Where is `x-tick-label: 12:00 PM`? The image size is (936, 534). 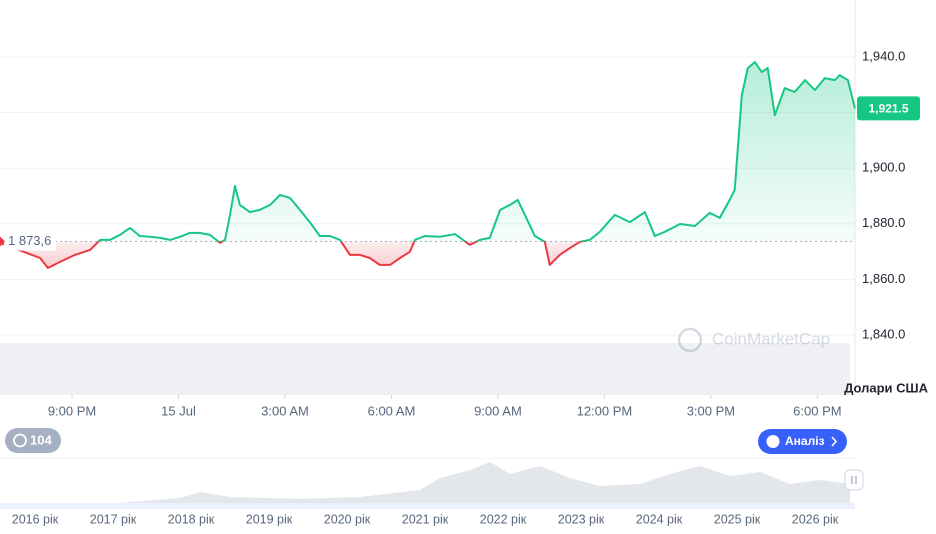 x-tick-label: 12:00 PM is located at coordinates (605, 410).